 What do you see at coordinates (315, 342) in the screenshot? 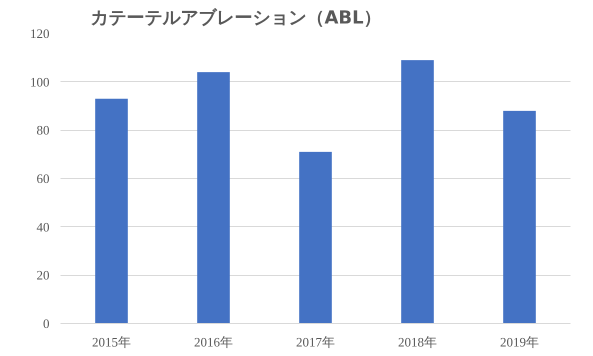
I see `x-tick-label: 2017年` at bounding box center [315, 342].